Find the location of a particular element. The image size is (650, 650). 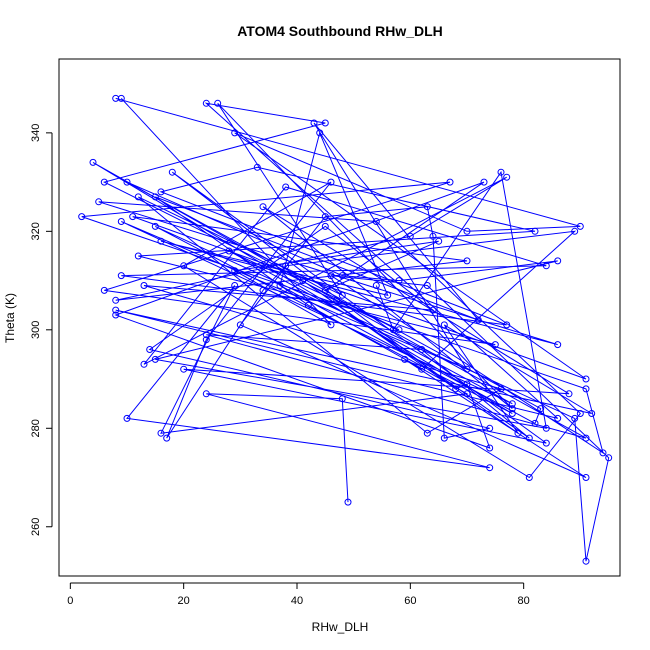

y-tick-label: 320 is located at coordinates (36, 231).